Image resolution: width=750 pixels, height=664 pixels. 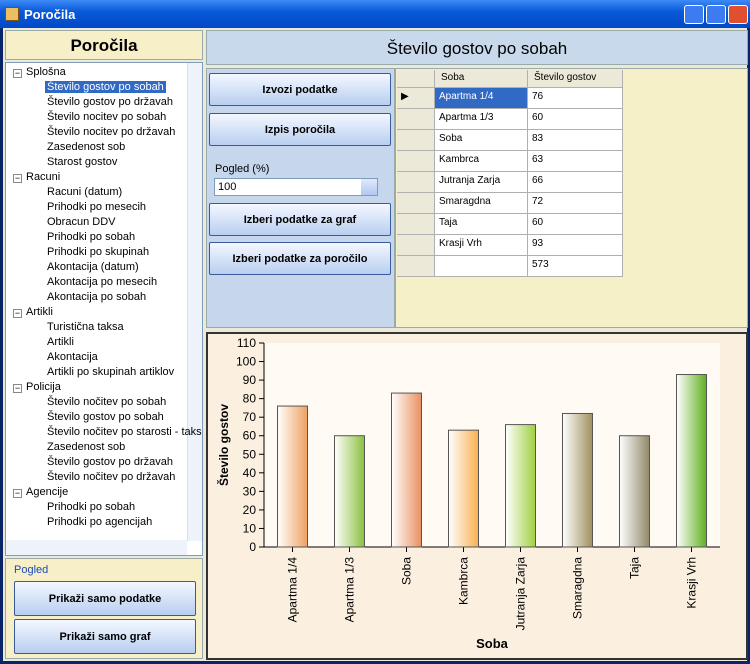 What do you see at coordinates (107, 402) in the screenshot?
I see `tree-item: Število nočitev po sobah` at bounding box center [107, 402].